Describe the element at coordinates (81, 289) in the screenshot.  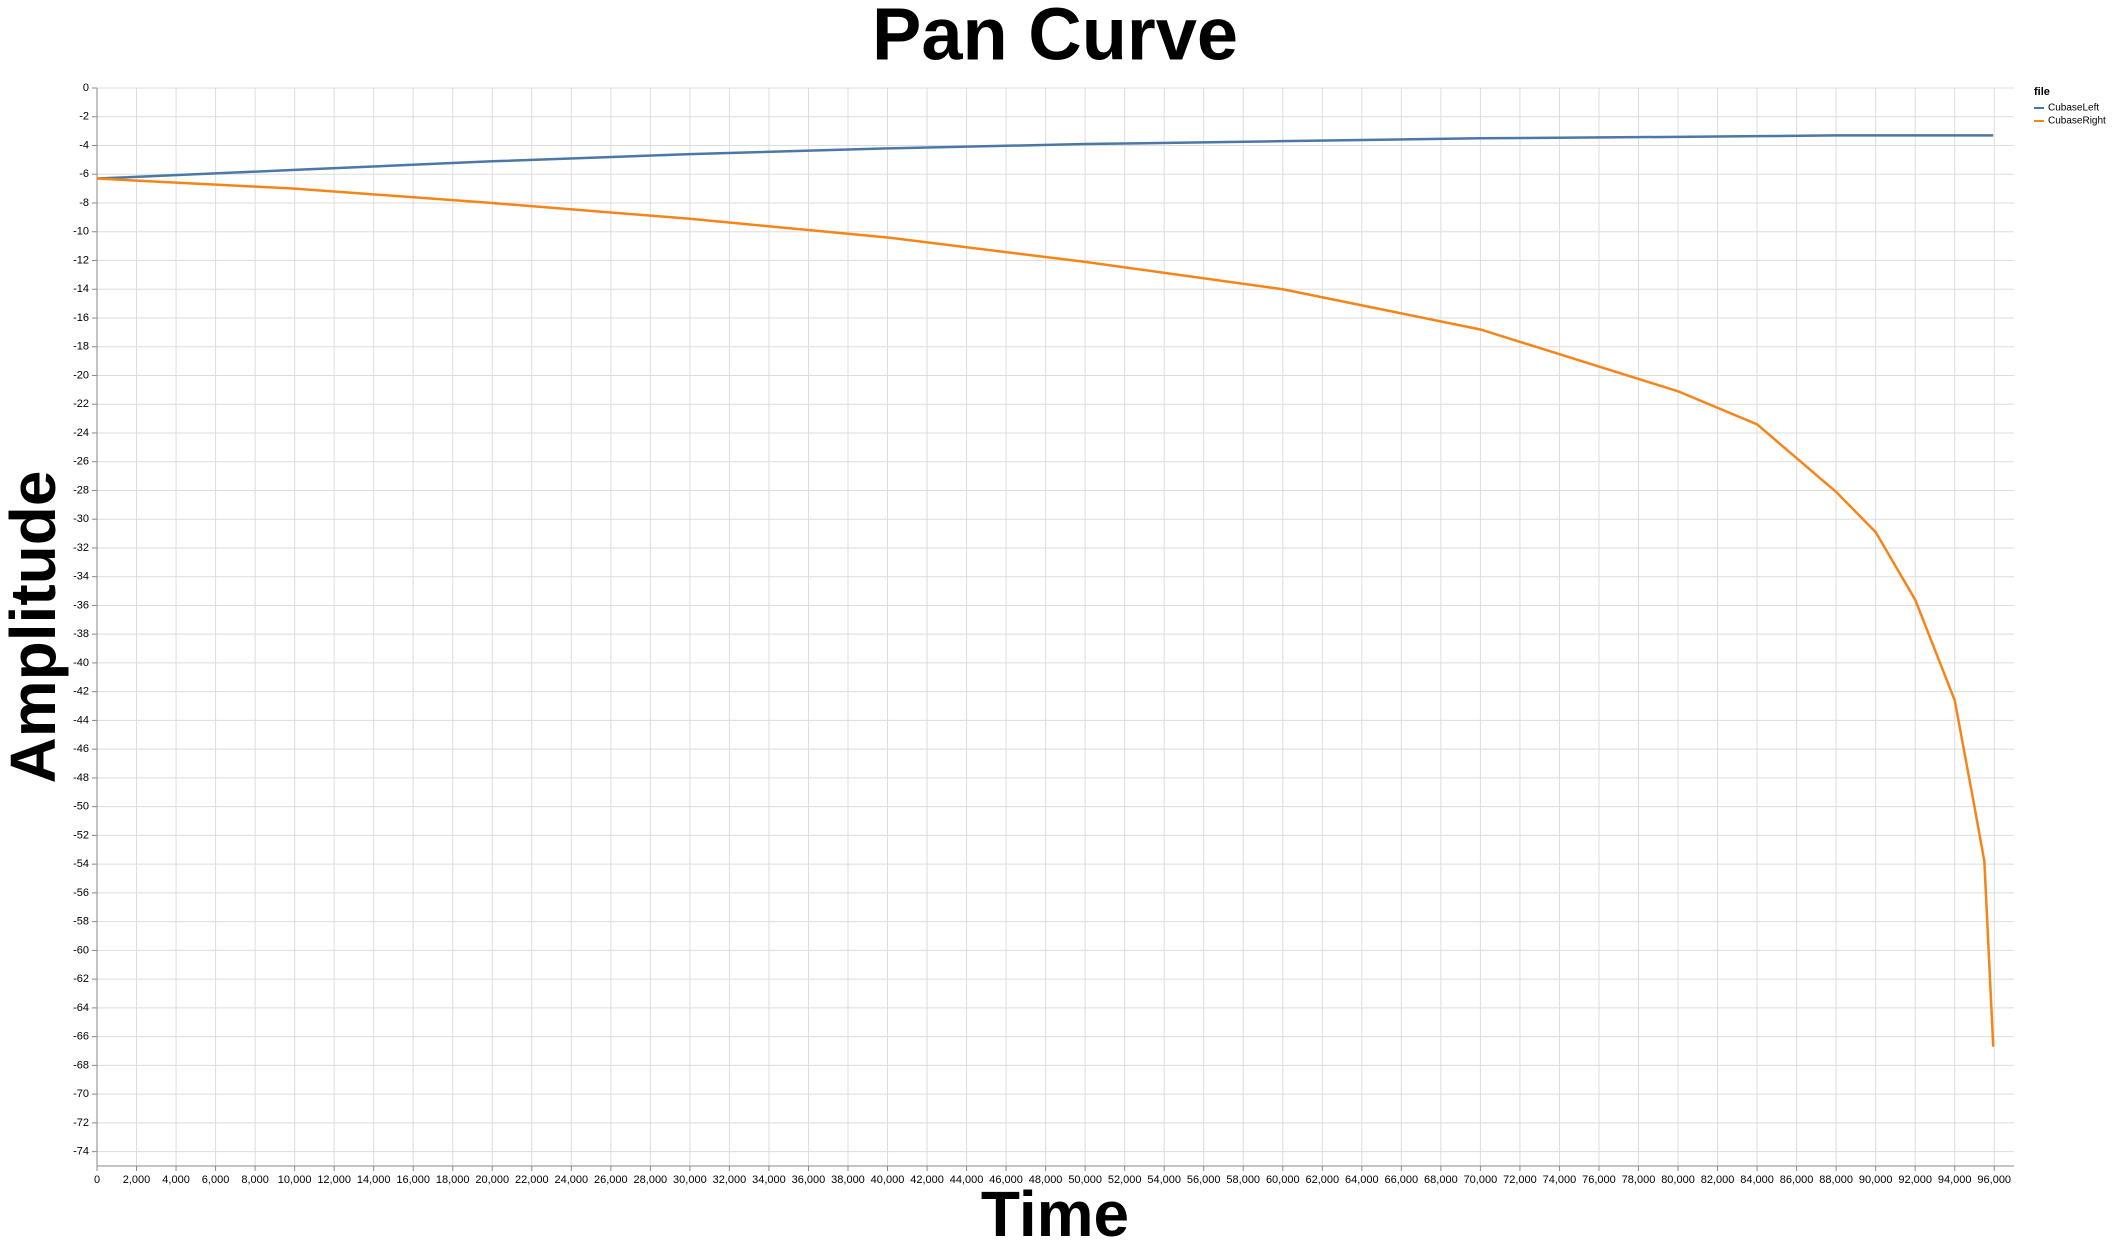
I see `y-tick-label: -14` at that location.